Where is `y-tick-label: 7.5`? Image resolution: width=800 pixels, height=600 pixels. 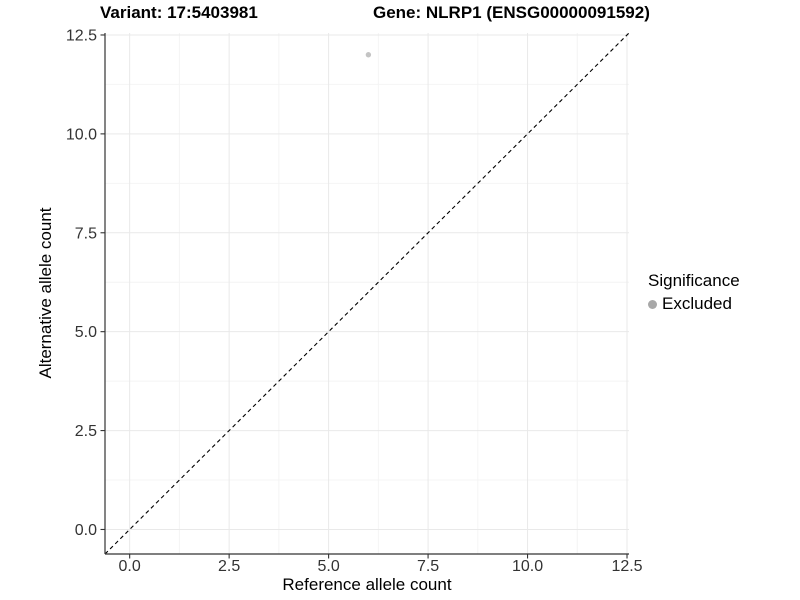
y-tick-label: 7.5 is located at coordinates (86, 233).